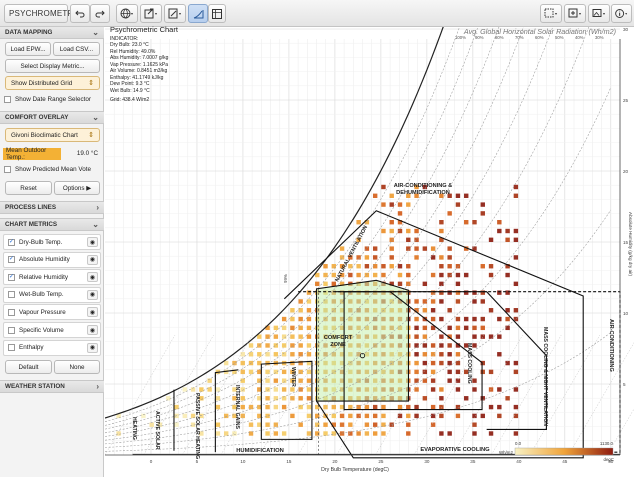 The image size is (634, 477). What do you see at coordinates (198, 13) in the screenshot?
I see `chart-view-button` at bounding box center [198, 13].